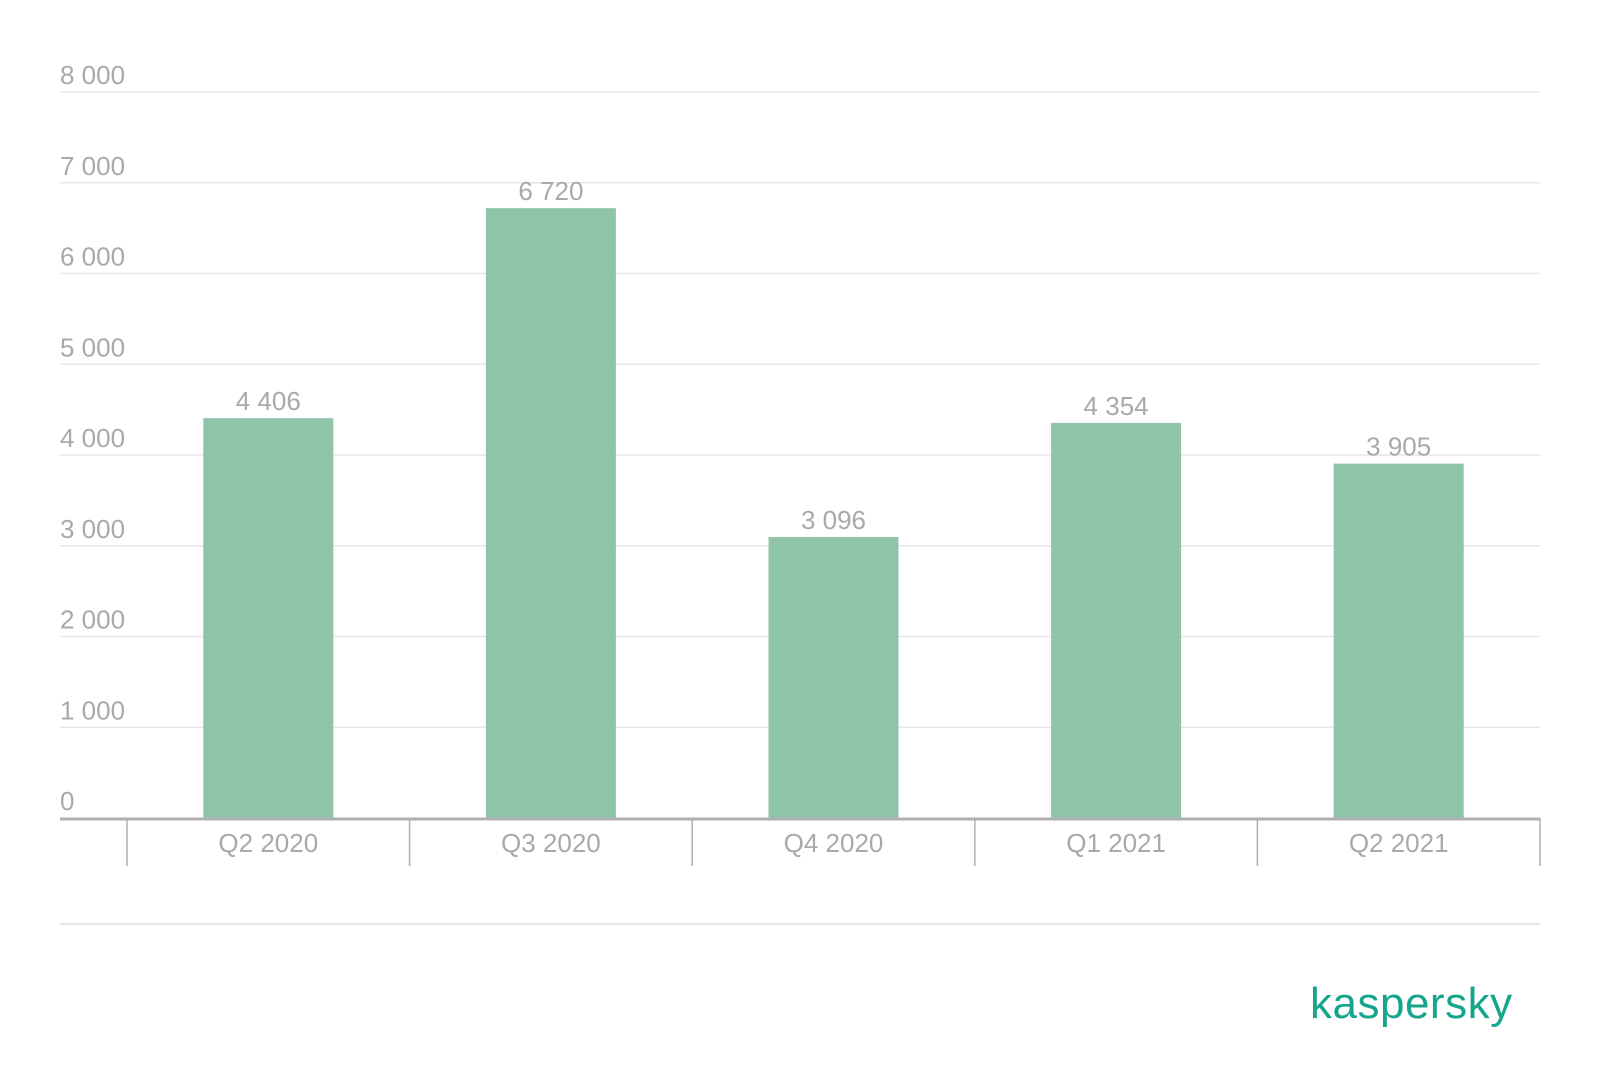 This screenshot has height=1086, width=1600. Describe the element at coordinates (1399, 843) in the screenshot. I see `x-tick-label: Q2 2021` at that location.